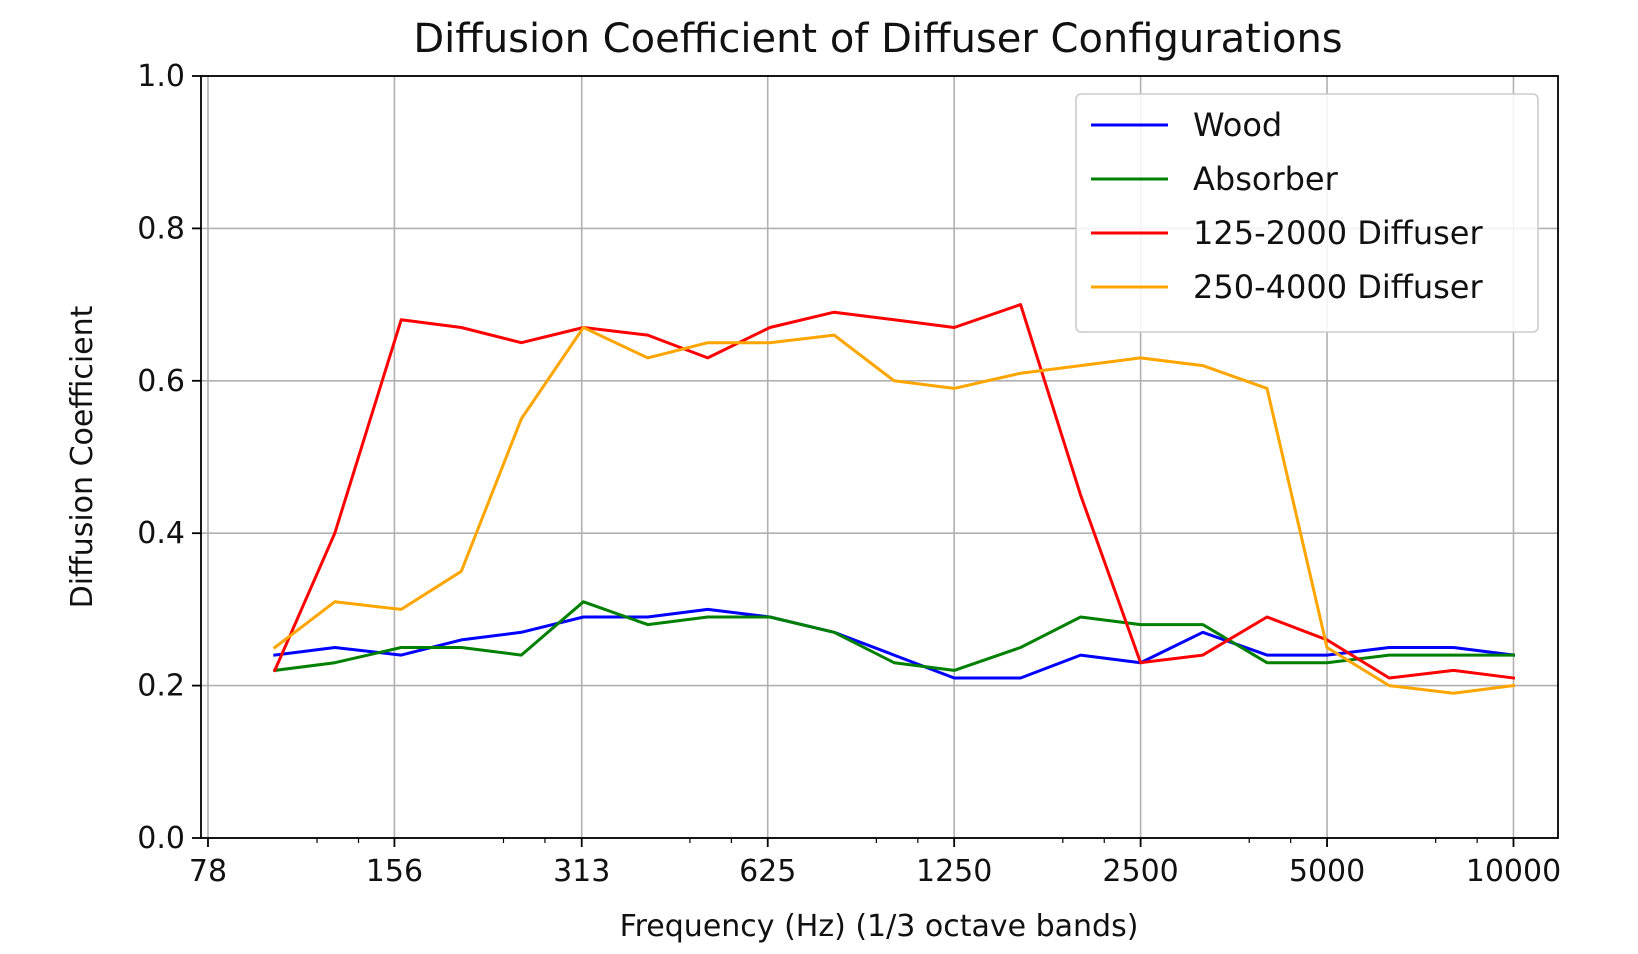 The width and height of the screenshot is (1638, 954). I want to click on x-tick-label: 156, so click(394, 871).